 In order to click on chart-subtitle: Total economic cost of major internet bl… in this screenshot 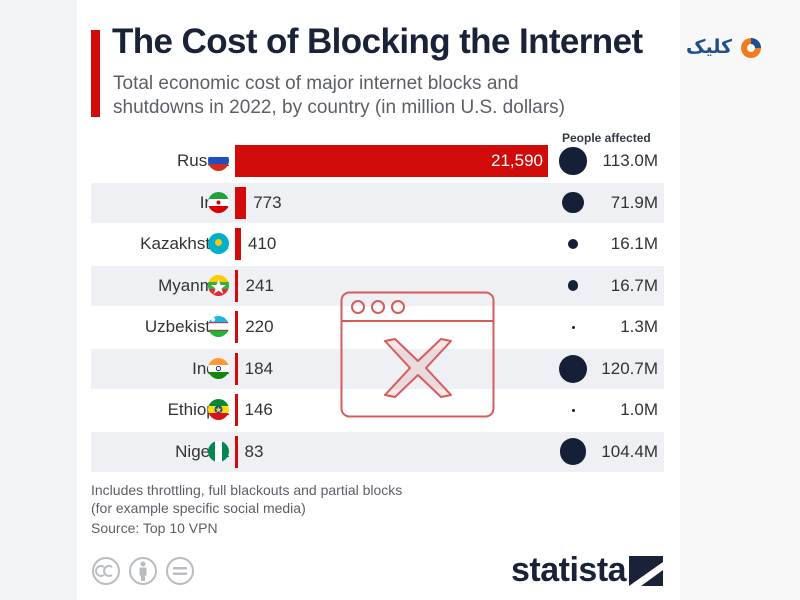, I will do `click(339, 95)`.